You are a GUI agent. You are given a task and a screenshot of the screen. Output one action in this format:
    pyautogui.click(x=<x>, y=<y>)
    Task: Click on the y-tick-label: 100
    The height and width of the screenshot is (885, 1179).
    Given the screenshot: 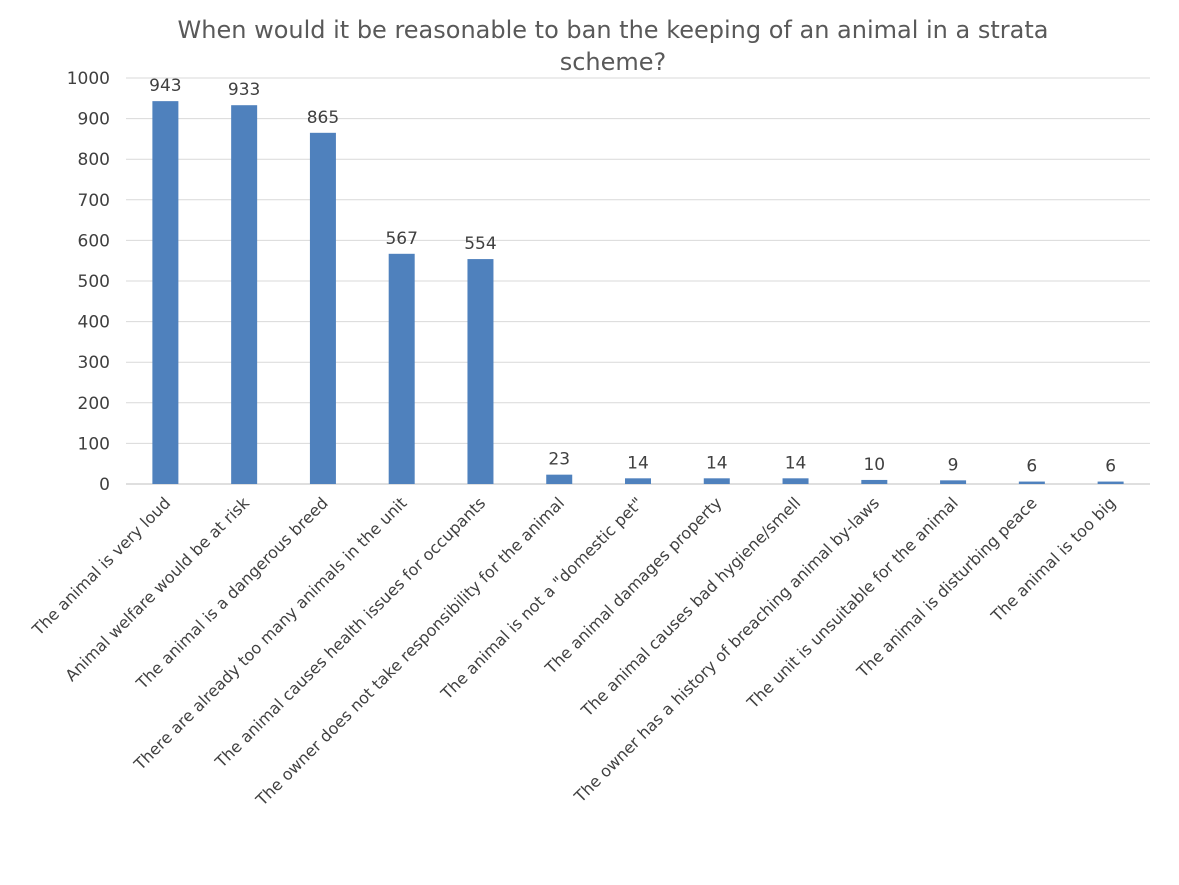 What is the action you would take?
    pyautogui.click(x=94, y=444)
    